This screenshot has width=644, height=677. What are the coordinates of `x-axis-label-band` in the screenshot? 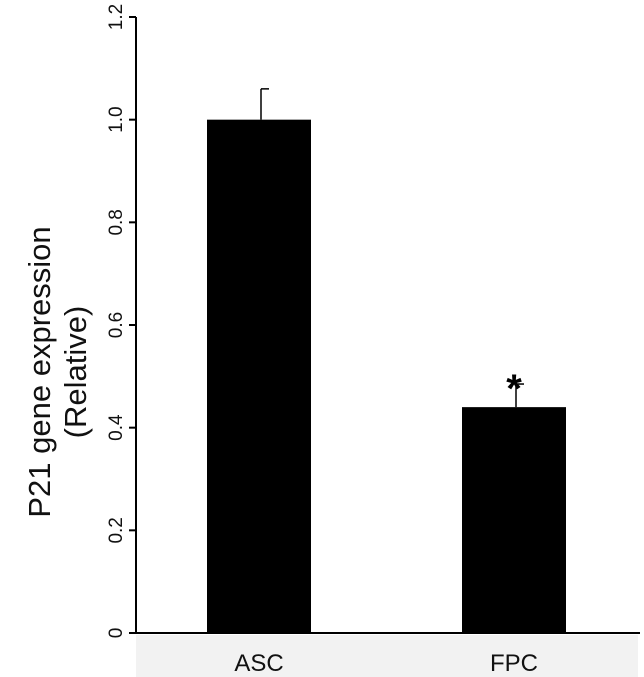 It's located at (387, 656).